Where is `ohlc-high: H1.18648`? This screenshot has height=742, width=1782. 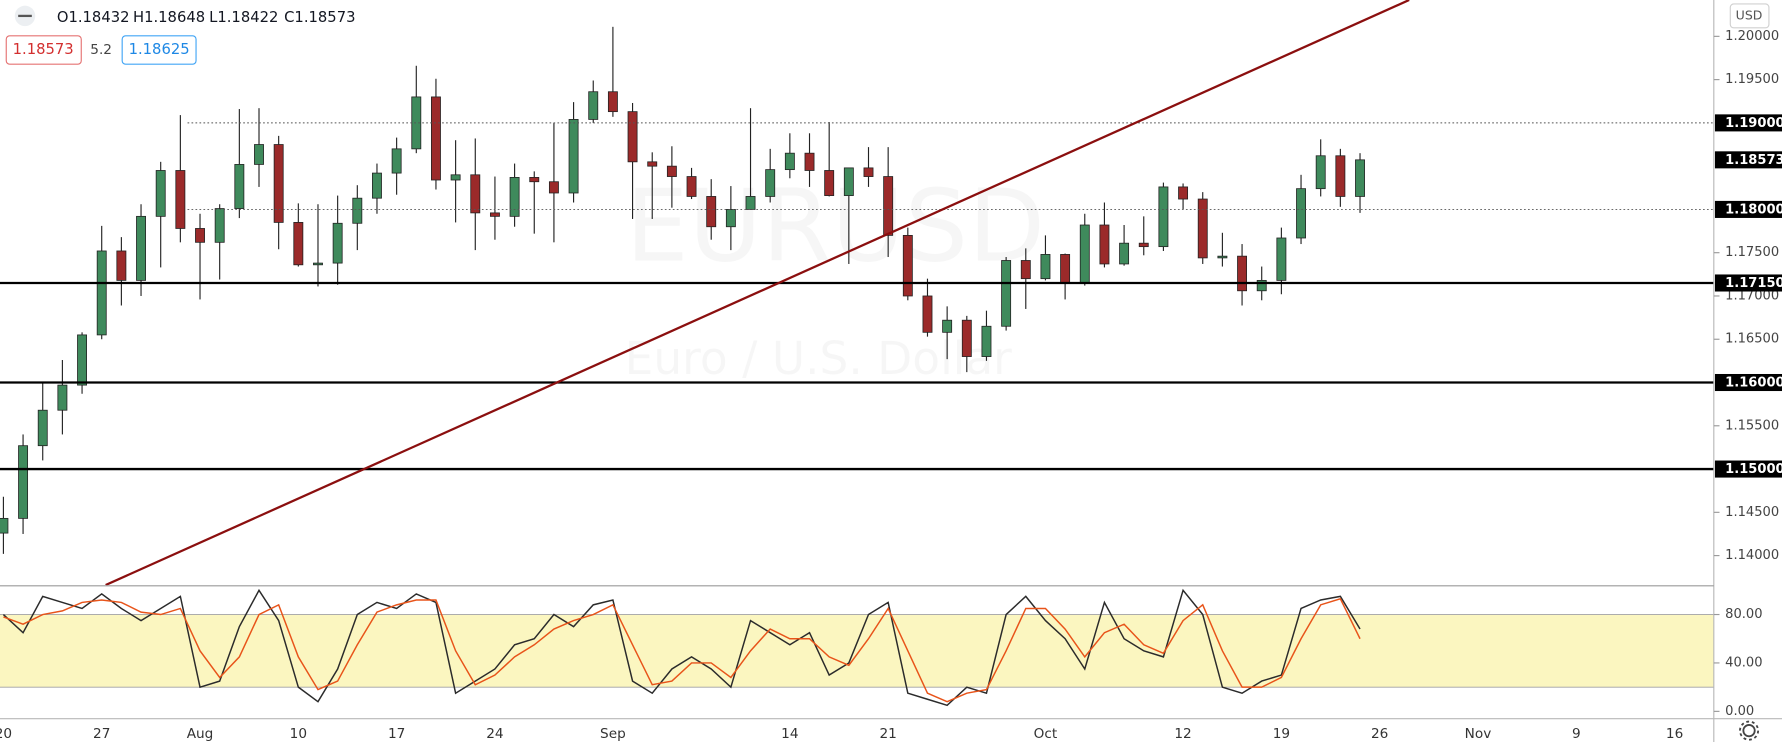
ohlc-high: H1.18648 is located at coordinates (169, 17).